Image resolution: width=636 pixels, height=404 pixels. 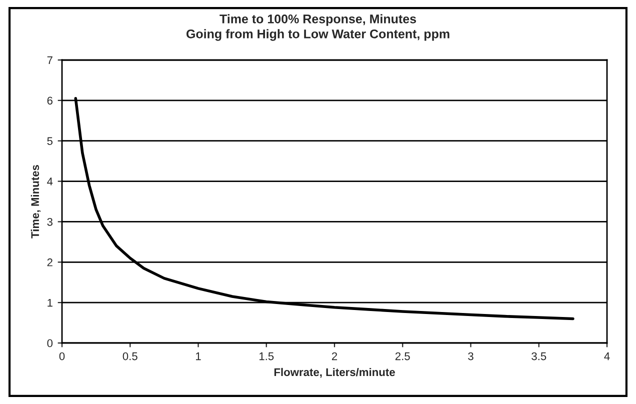 I want to click on x-tick-label: 2.5, so click(x=402, y=356).